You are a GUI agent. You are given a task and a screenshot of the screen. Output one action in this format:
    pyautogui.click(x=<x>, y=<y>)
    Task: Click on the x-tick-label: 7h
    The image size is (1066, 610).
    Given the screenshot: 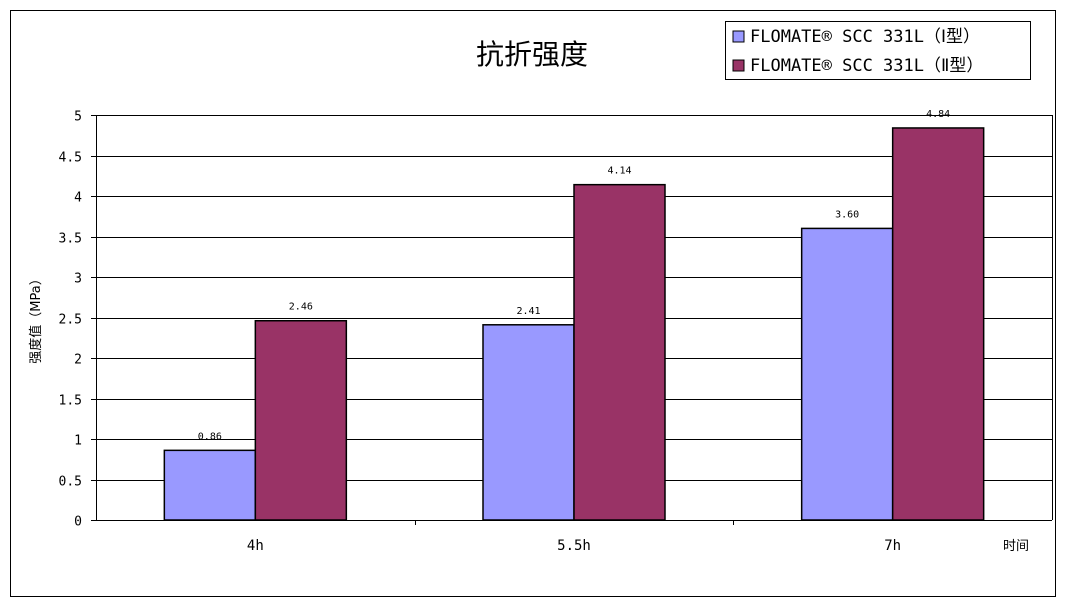 What is the action you would take?
    pyautogui.click(x=892, y=546)
    